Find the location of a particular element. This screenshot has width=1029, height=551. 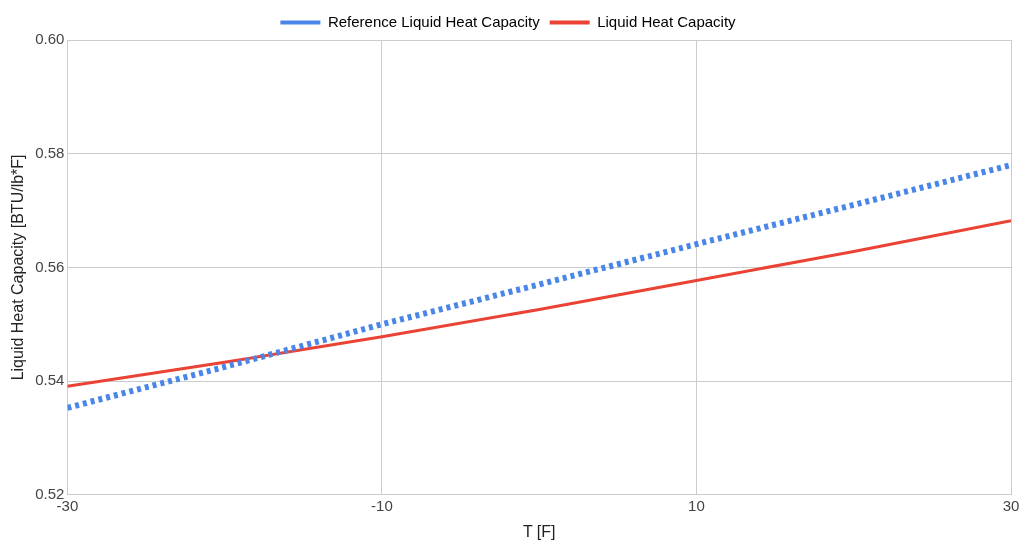

y-tick-label: 0.60 is located at coordinates (50, 39).